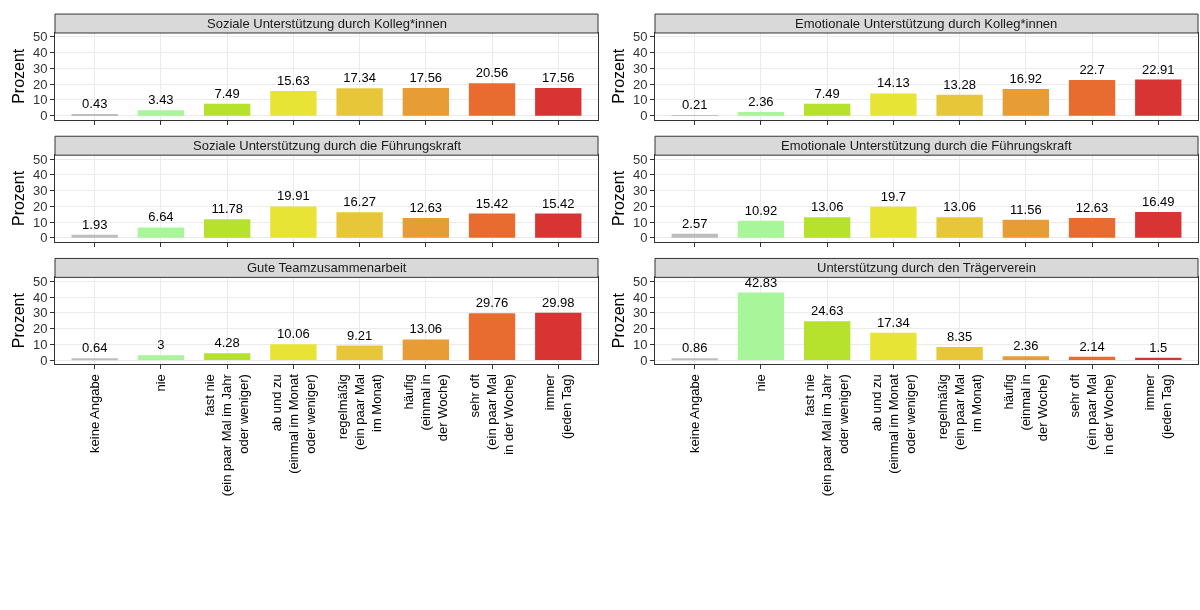 The width and height of the screenshot is (1200, 610). What do you see at coordinates (492, 73) in the screenshot?
I see `data-label: 20.56` at bounding box center [492, 73].